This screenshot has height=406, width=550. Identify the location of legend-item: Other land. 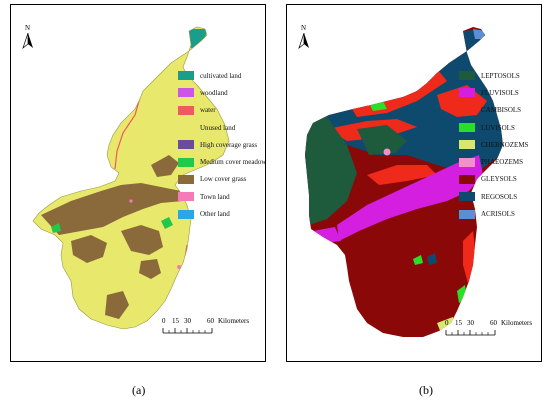
(226, 213).